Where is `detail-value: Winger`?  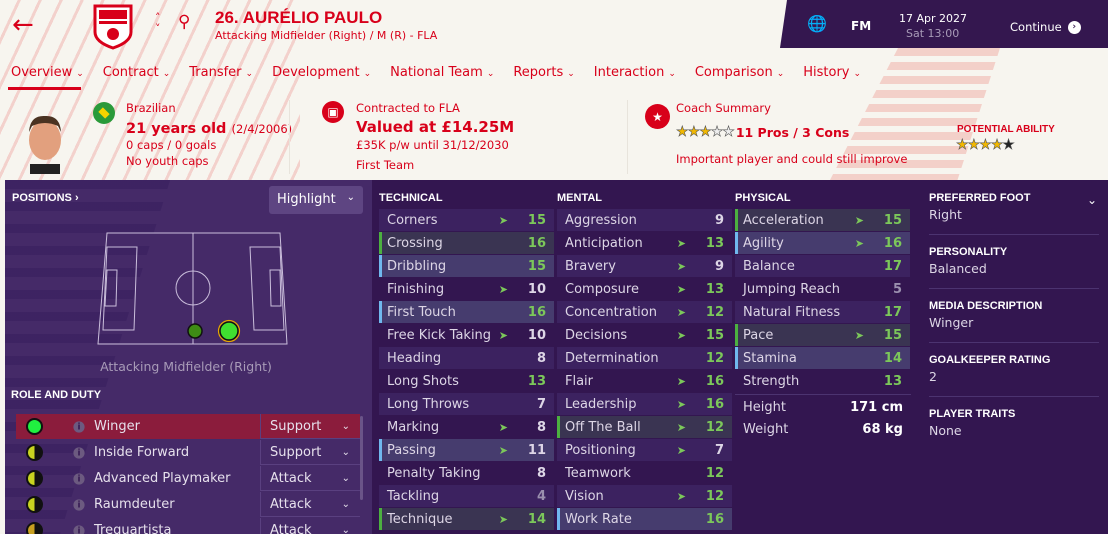 detail-value: Winger is located at coordinates (951, 322).